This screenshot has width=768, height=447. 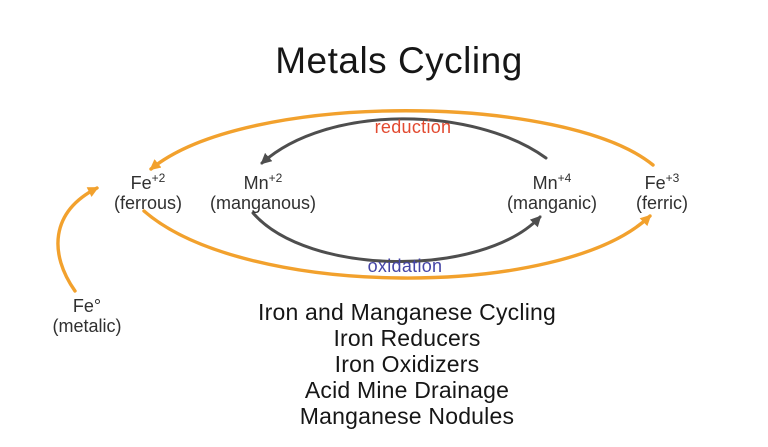 What do you see at coordinates (407, 338) in the screenshot?
I see `topic-item: Iron Reducers` at bounding box center [407, 338].